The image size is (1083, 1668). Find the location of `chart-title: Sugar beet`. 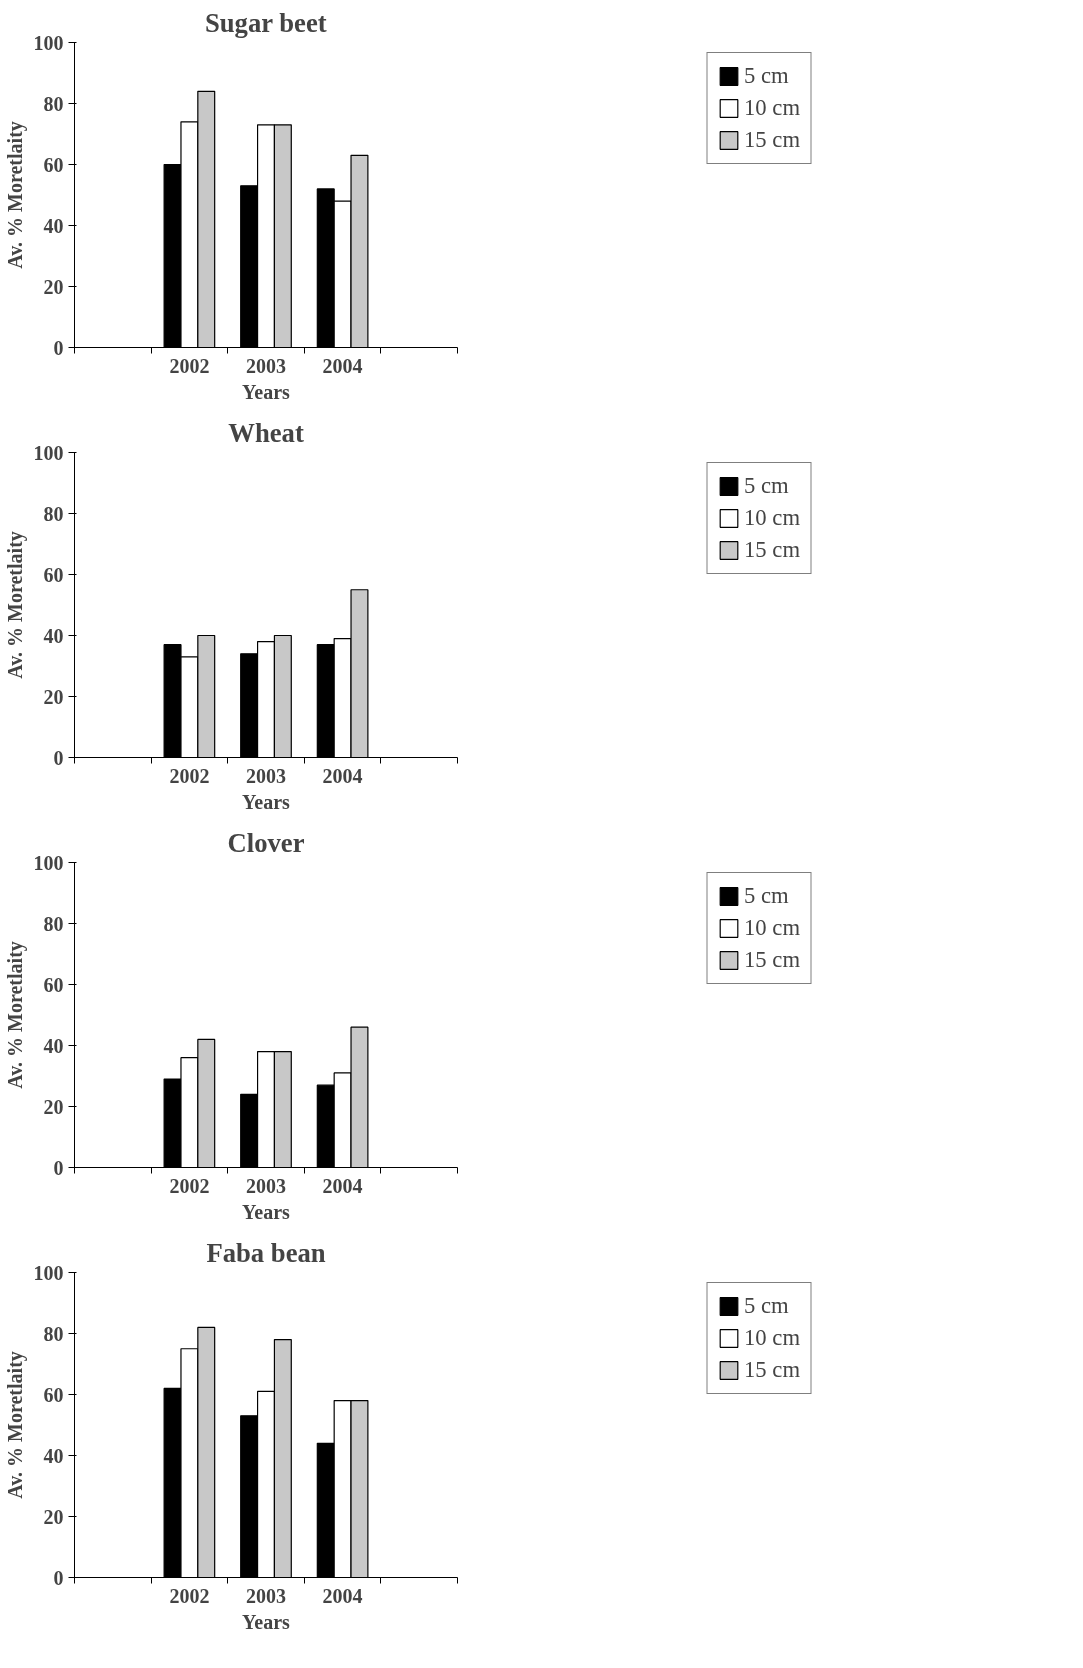

chart-title: Sugar beet is located at coordinates (265, 22).